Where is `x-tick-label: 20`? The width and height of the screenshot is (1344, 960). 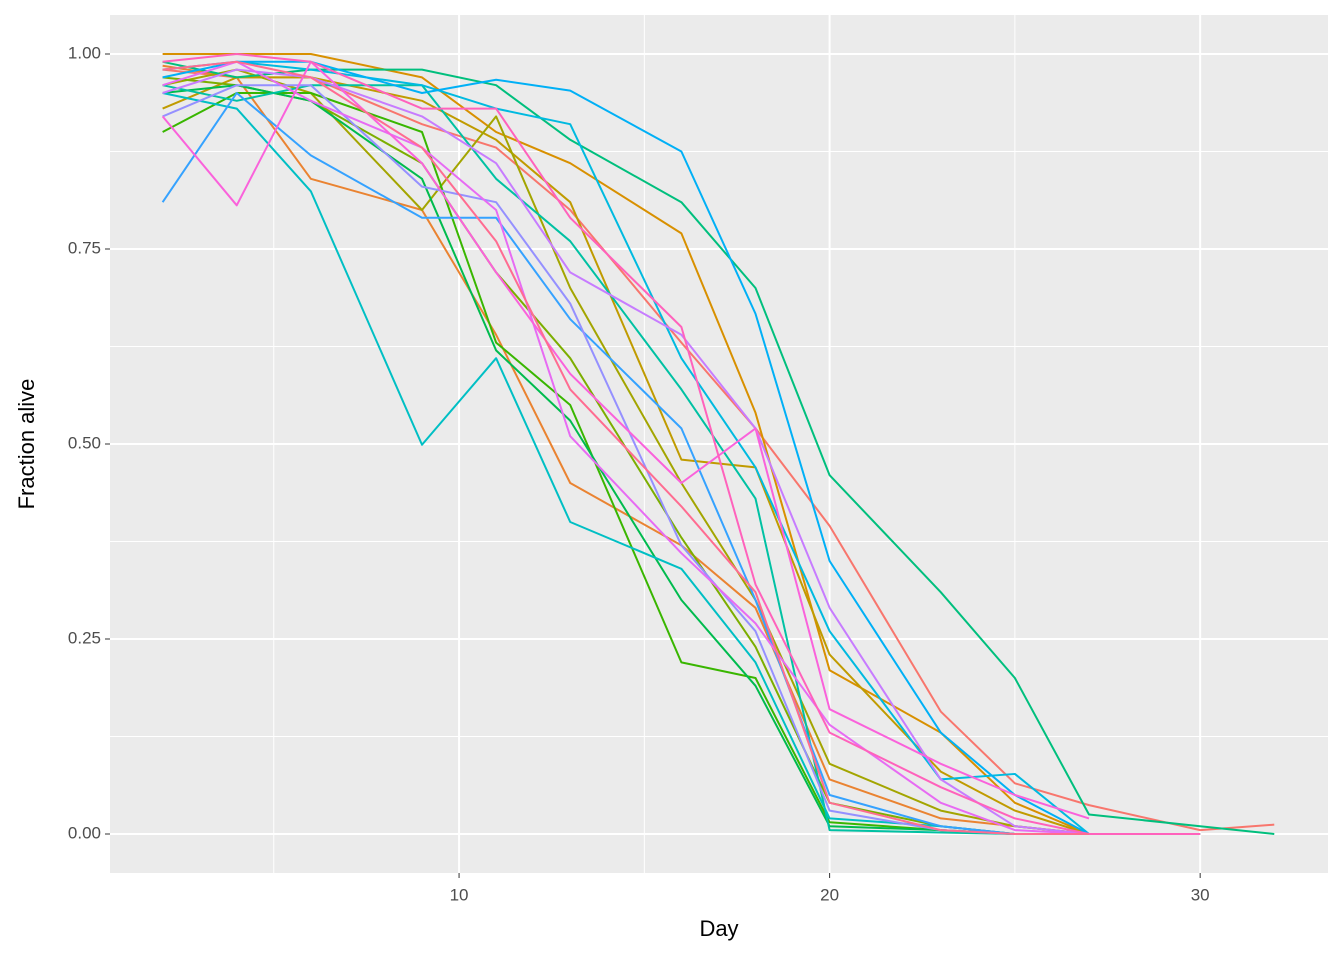 x-tick-label: 20 is located at coordinates (829, 894).